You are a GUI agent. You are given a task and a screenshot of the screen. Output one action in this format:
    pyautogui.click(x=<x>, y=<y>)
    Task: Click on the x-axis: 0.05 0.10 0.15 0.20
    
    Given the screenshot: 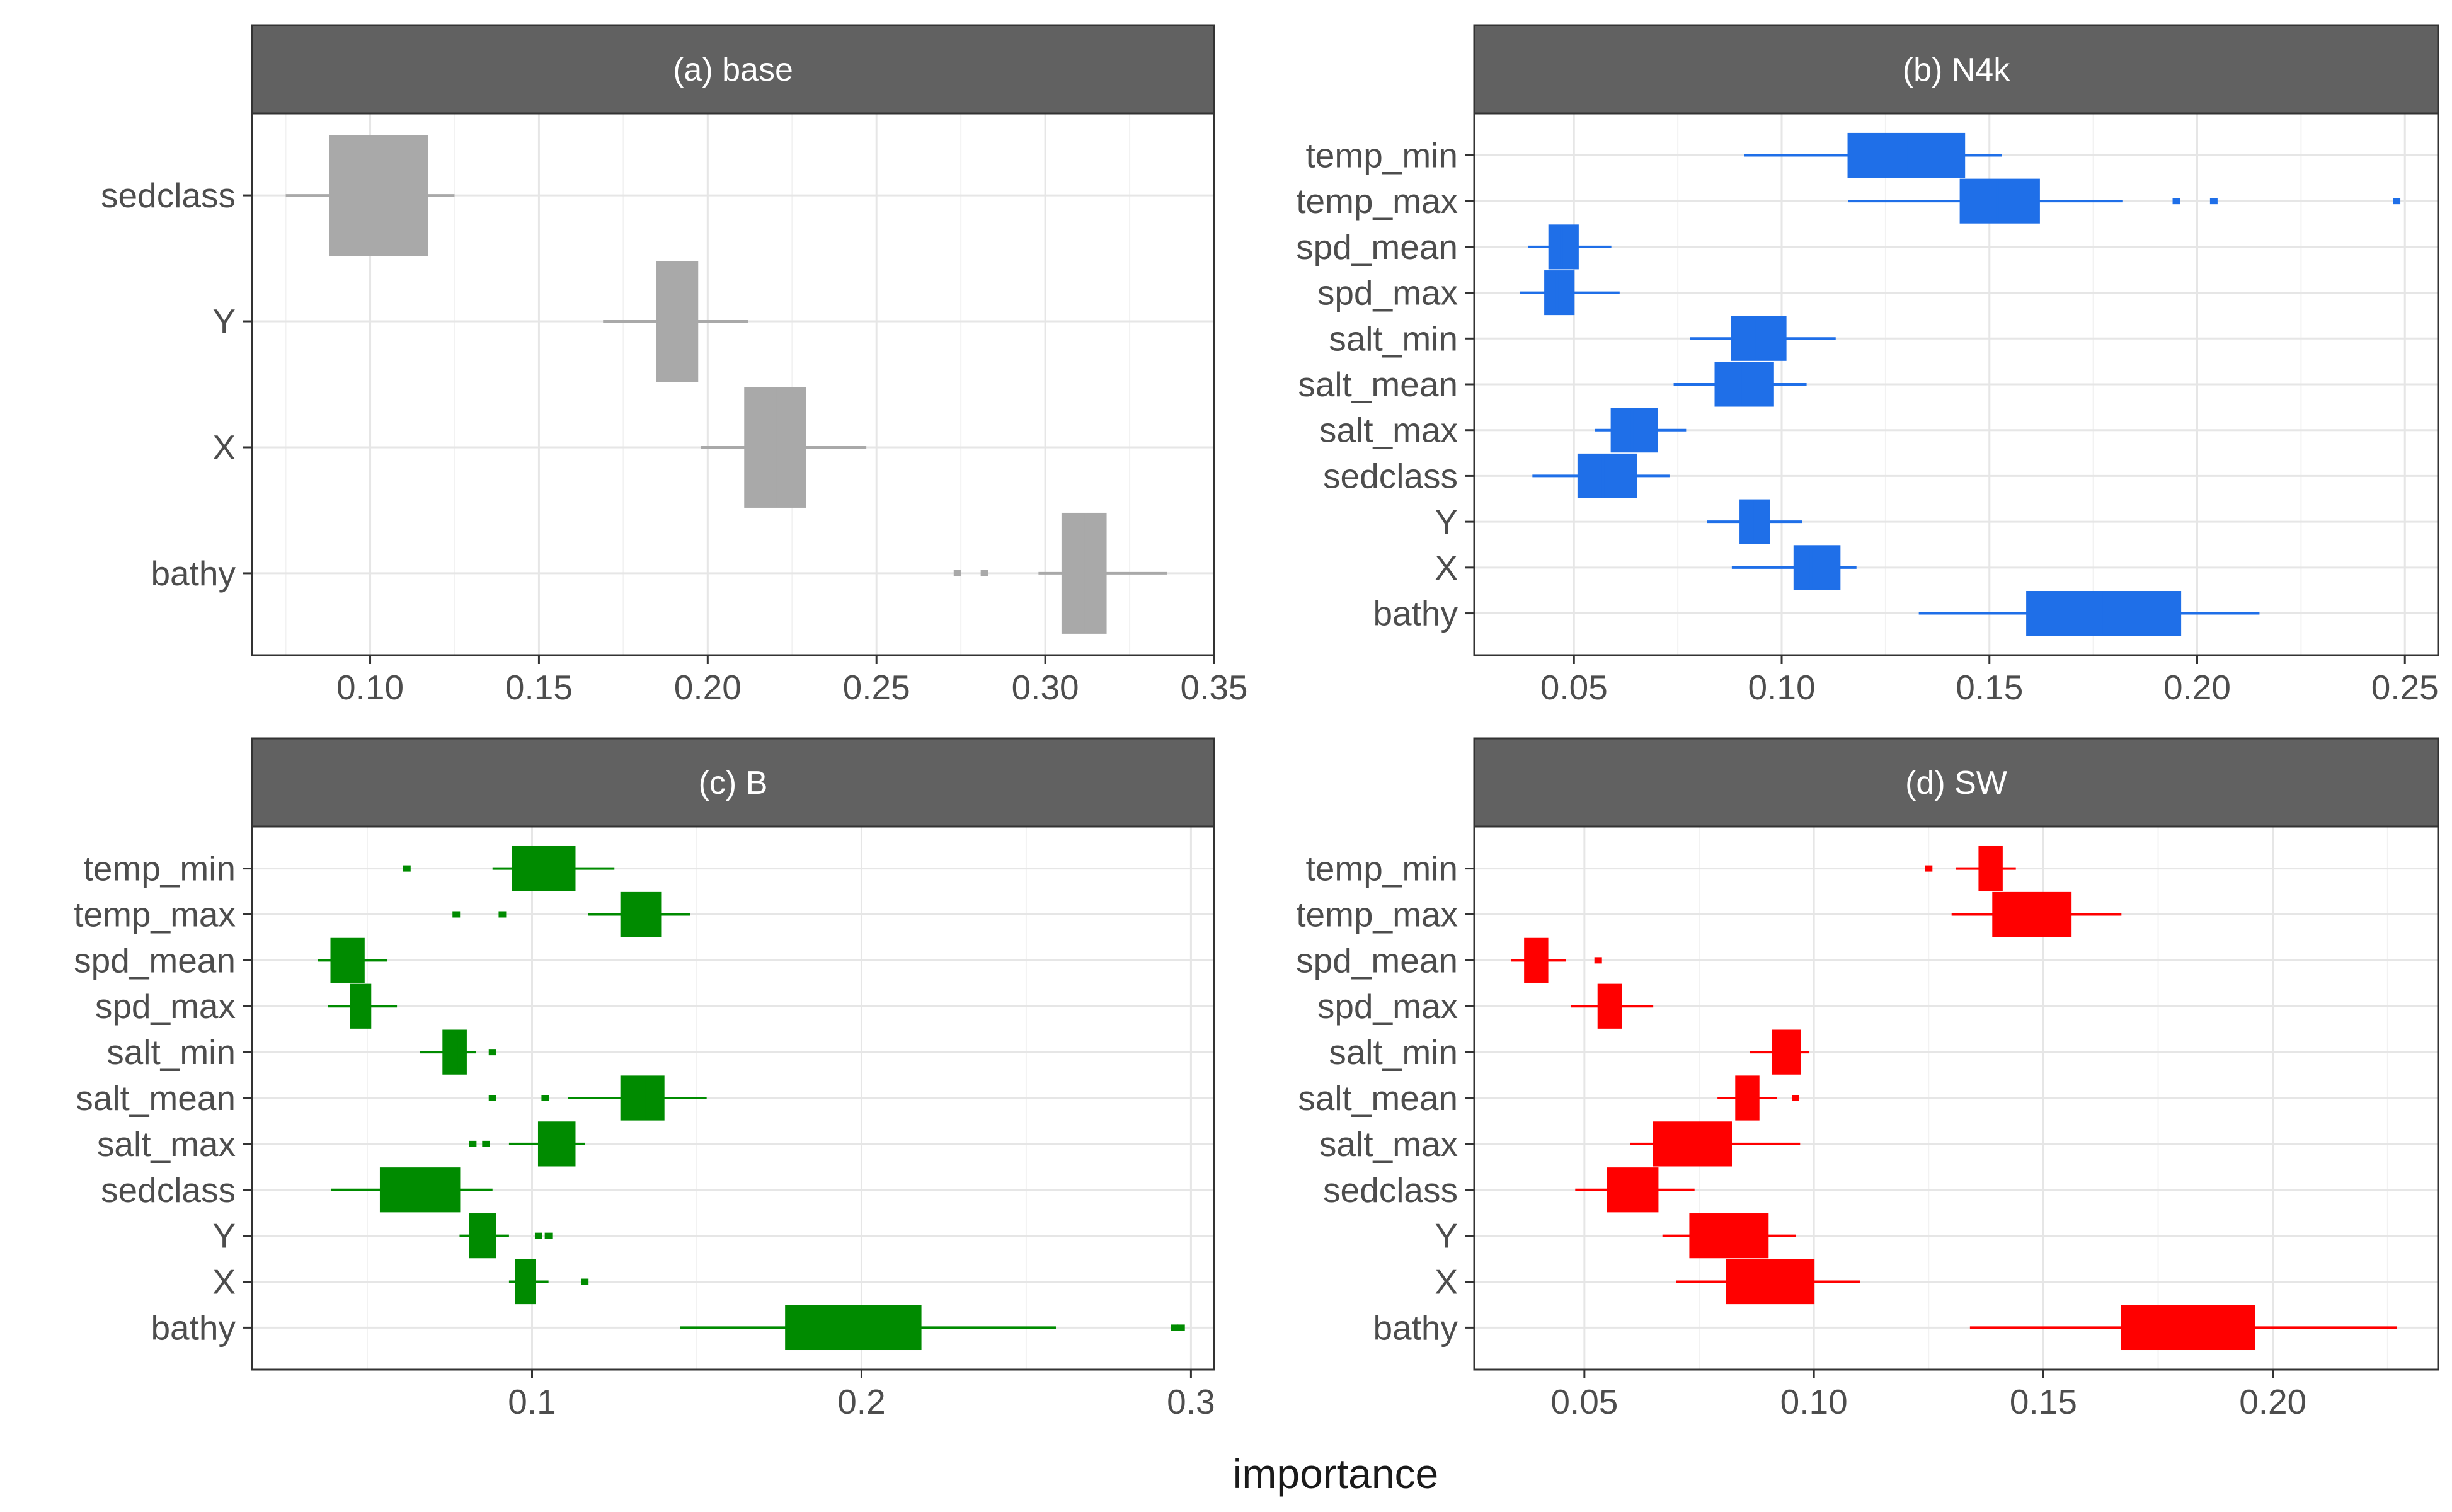 What is the action you would take?
    pyautogui.click(x=1928, y=1395)
    